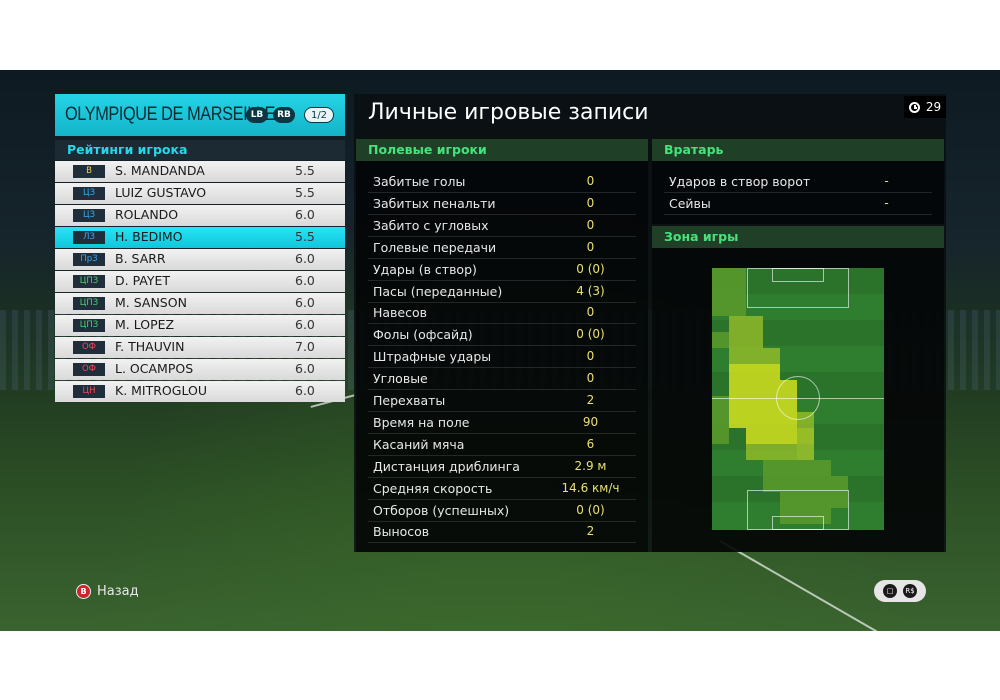 This screenshot has height=700, width=1000. What do you see at coordinates (502, 423) in the screenshot?
I see `stat-row: Время на поле 90` at bounding box center [502, 423].